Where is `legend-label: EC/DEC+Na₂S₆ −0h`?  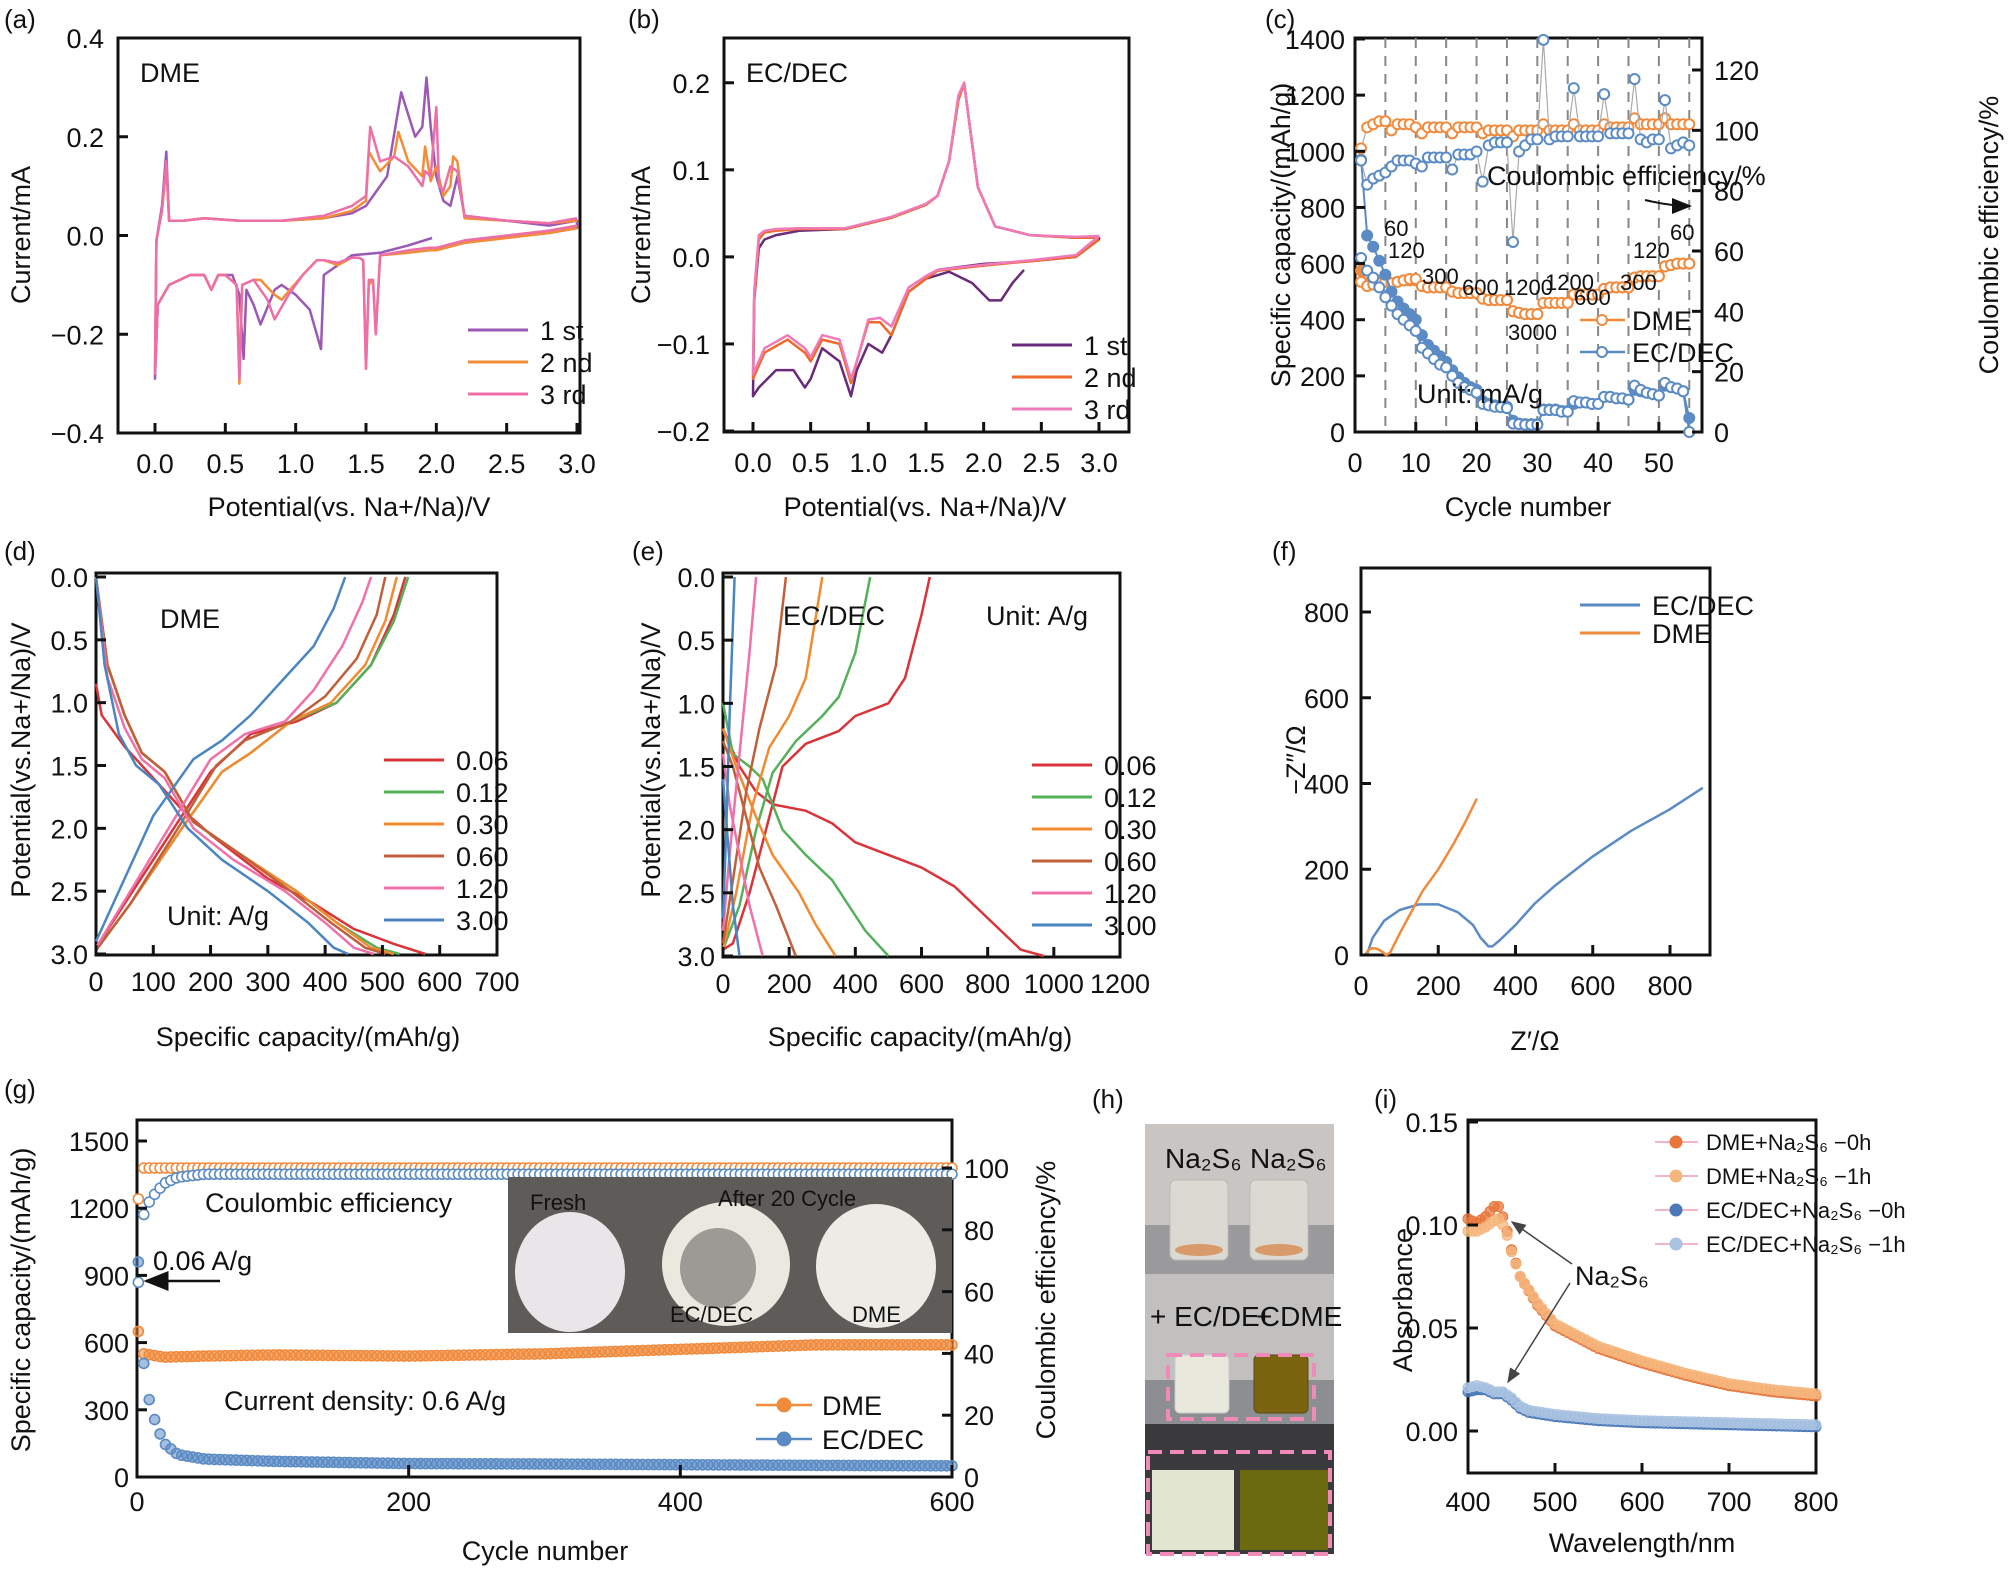 legend-label: EC/DEC+Na₂S₆ −0h is located at coordinates (1806, 1210).